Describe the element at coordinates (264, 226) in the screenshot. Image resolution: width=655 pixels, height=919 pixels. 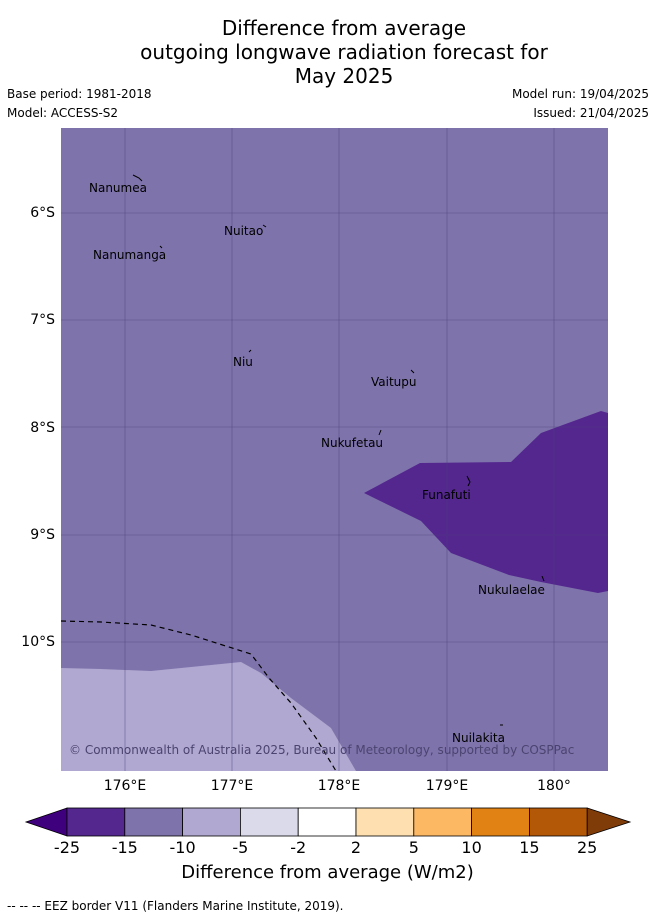
I see `island-nuitao` at that location.